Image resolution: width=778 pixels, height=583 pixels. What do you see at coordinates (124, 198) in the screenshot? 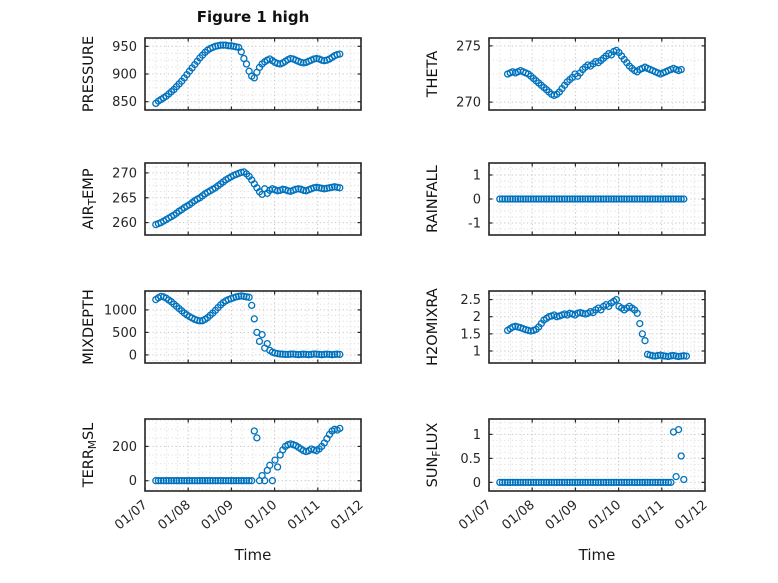
I see `y-tick-label: 265` at bounding box center [124, 198].